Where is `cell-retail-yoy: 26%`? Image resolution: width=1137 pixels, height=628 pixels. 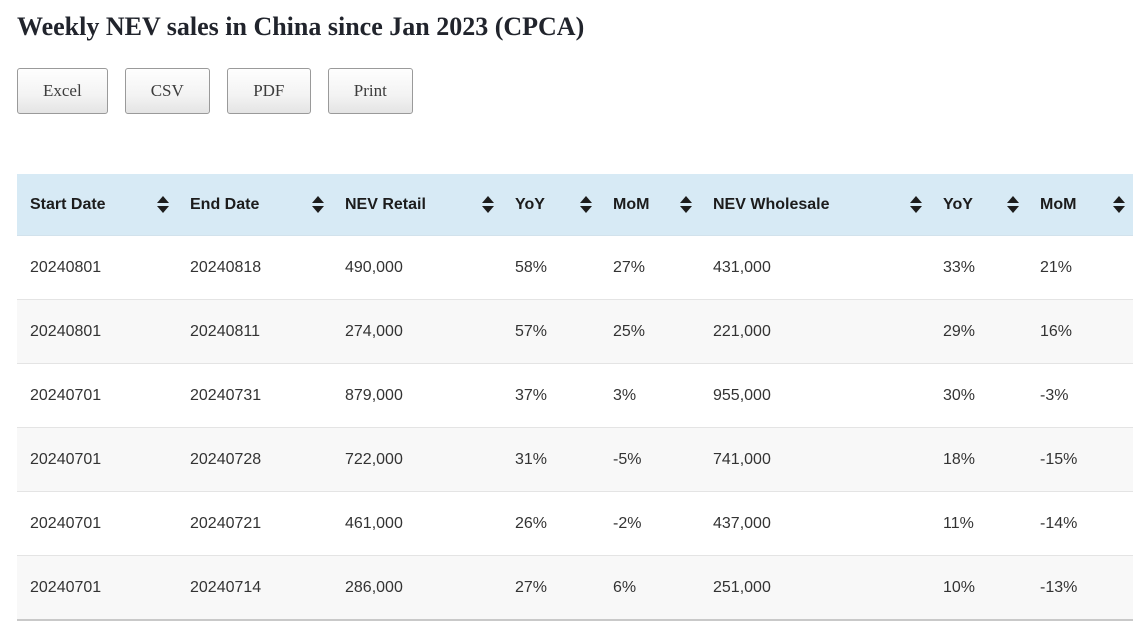 cell-retail-yoy: 26% is located at coordinates (551, 523).